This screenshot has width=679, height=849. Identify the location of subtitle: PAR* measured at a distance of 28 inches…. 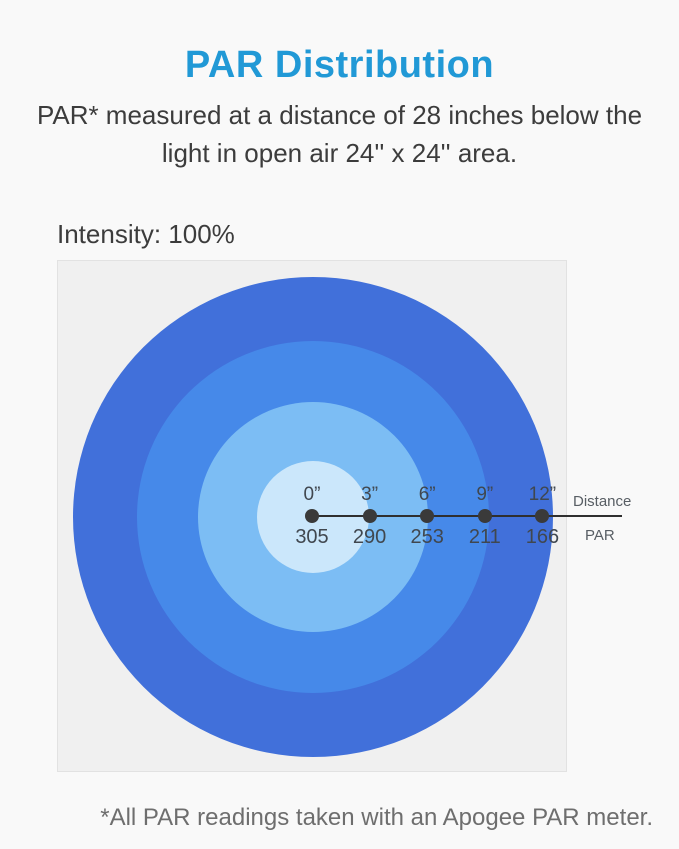
(339, 134).